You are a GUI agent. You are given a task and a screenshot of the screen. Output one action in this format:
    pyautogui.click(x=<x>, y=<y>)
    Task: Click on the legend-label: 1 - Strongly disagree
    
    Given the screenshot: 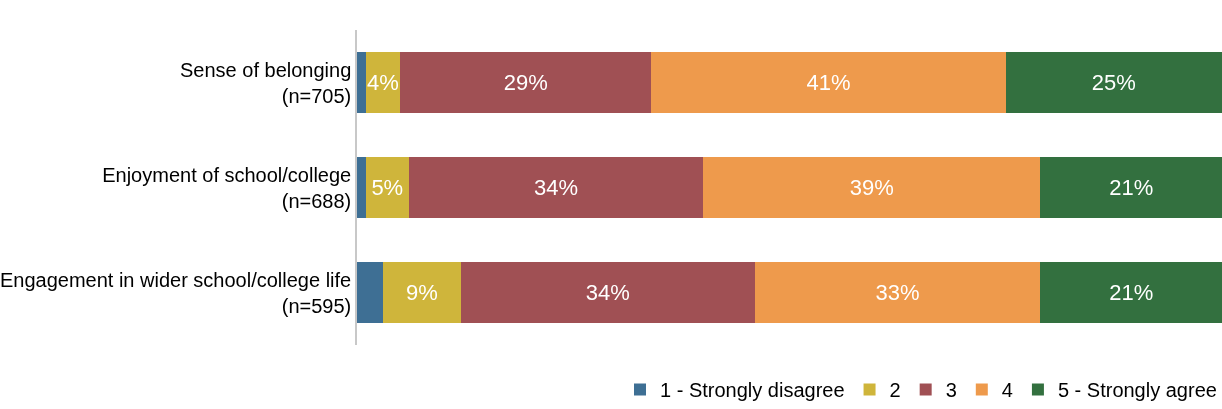 What is the action you would take?
    pyautogui.click(x=752, y=390)
    